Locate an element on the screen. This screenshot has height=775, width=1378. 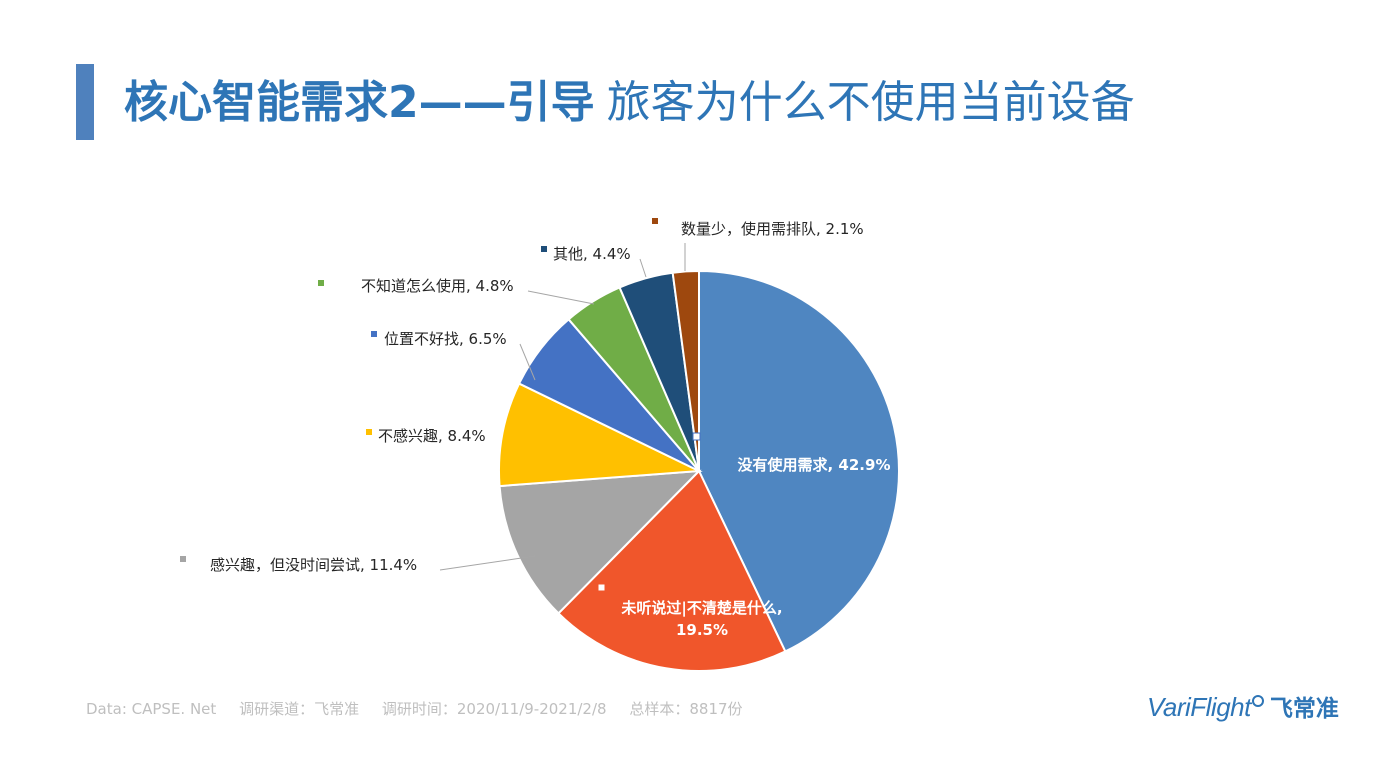
footer-channel: 调研渠道：飞常准 is located at coordinates (299, 709).